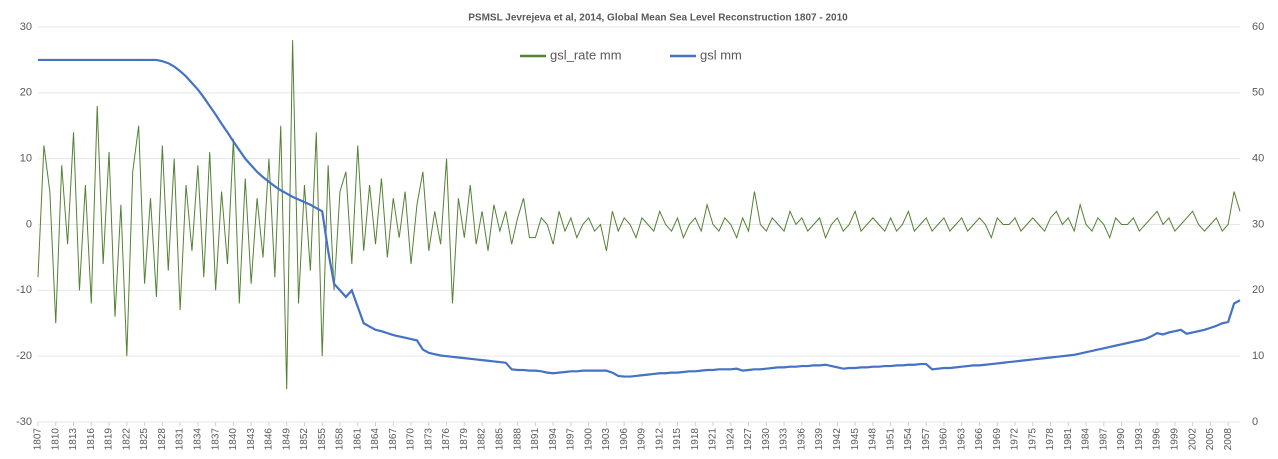  I want to click on x-tick-label: 1819, so click(109, 439).